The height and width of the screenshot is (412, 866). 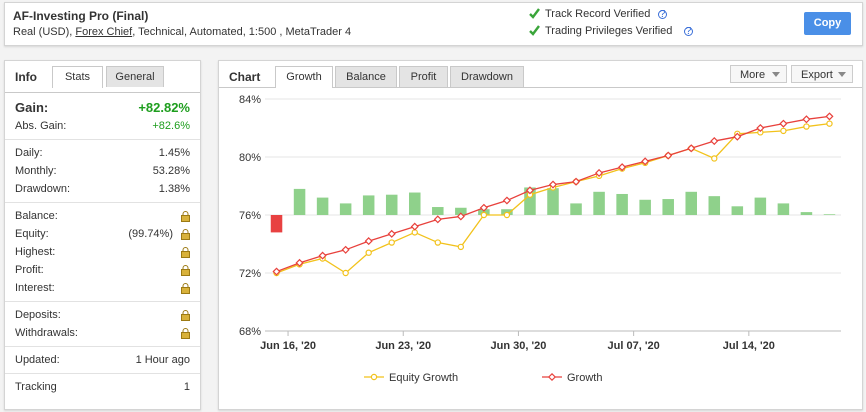 I want to click on row-label: Withdrawals:, so click(x=46, y=333).